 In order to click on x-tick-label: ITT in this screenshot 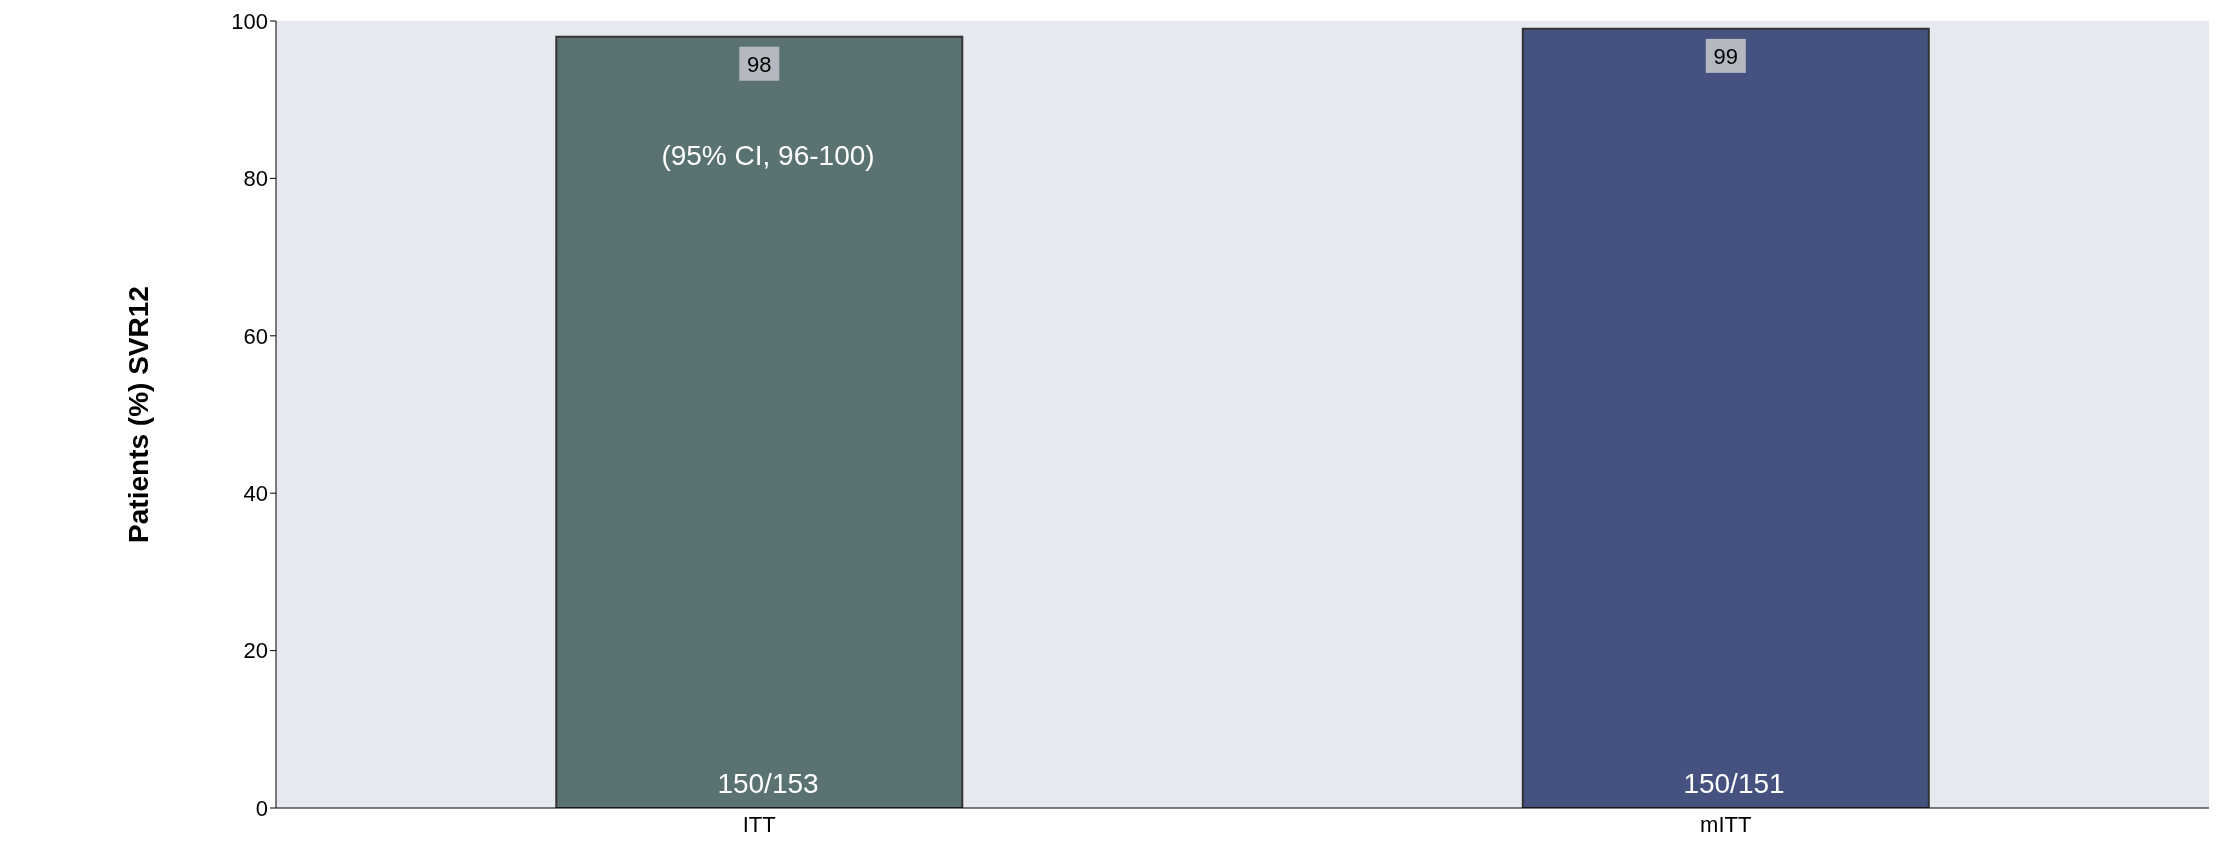, I will do `click(759, 824)`.